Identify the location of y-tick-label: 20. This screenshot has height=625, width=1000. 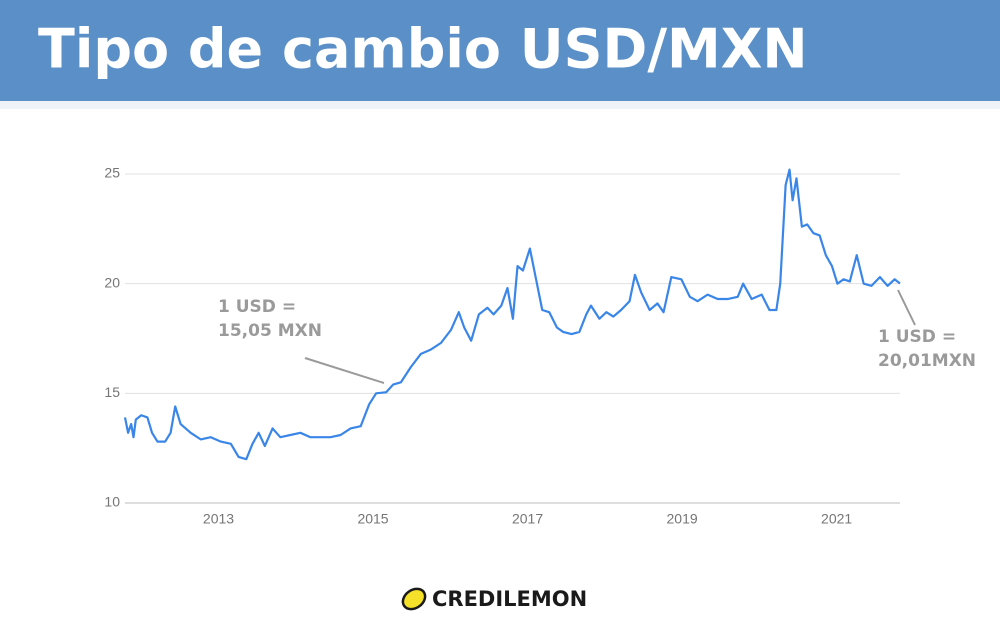
(112, 282).